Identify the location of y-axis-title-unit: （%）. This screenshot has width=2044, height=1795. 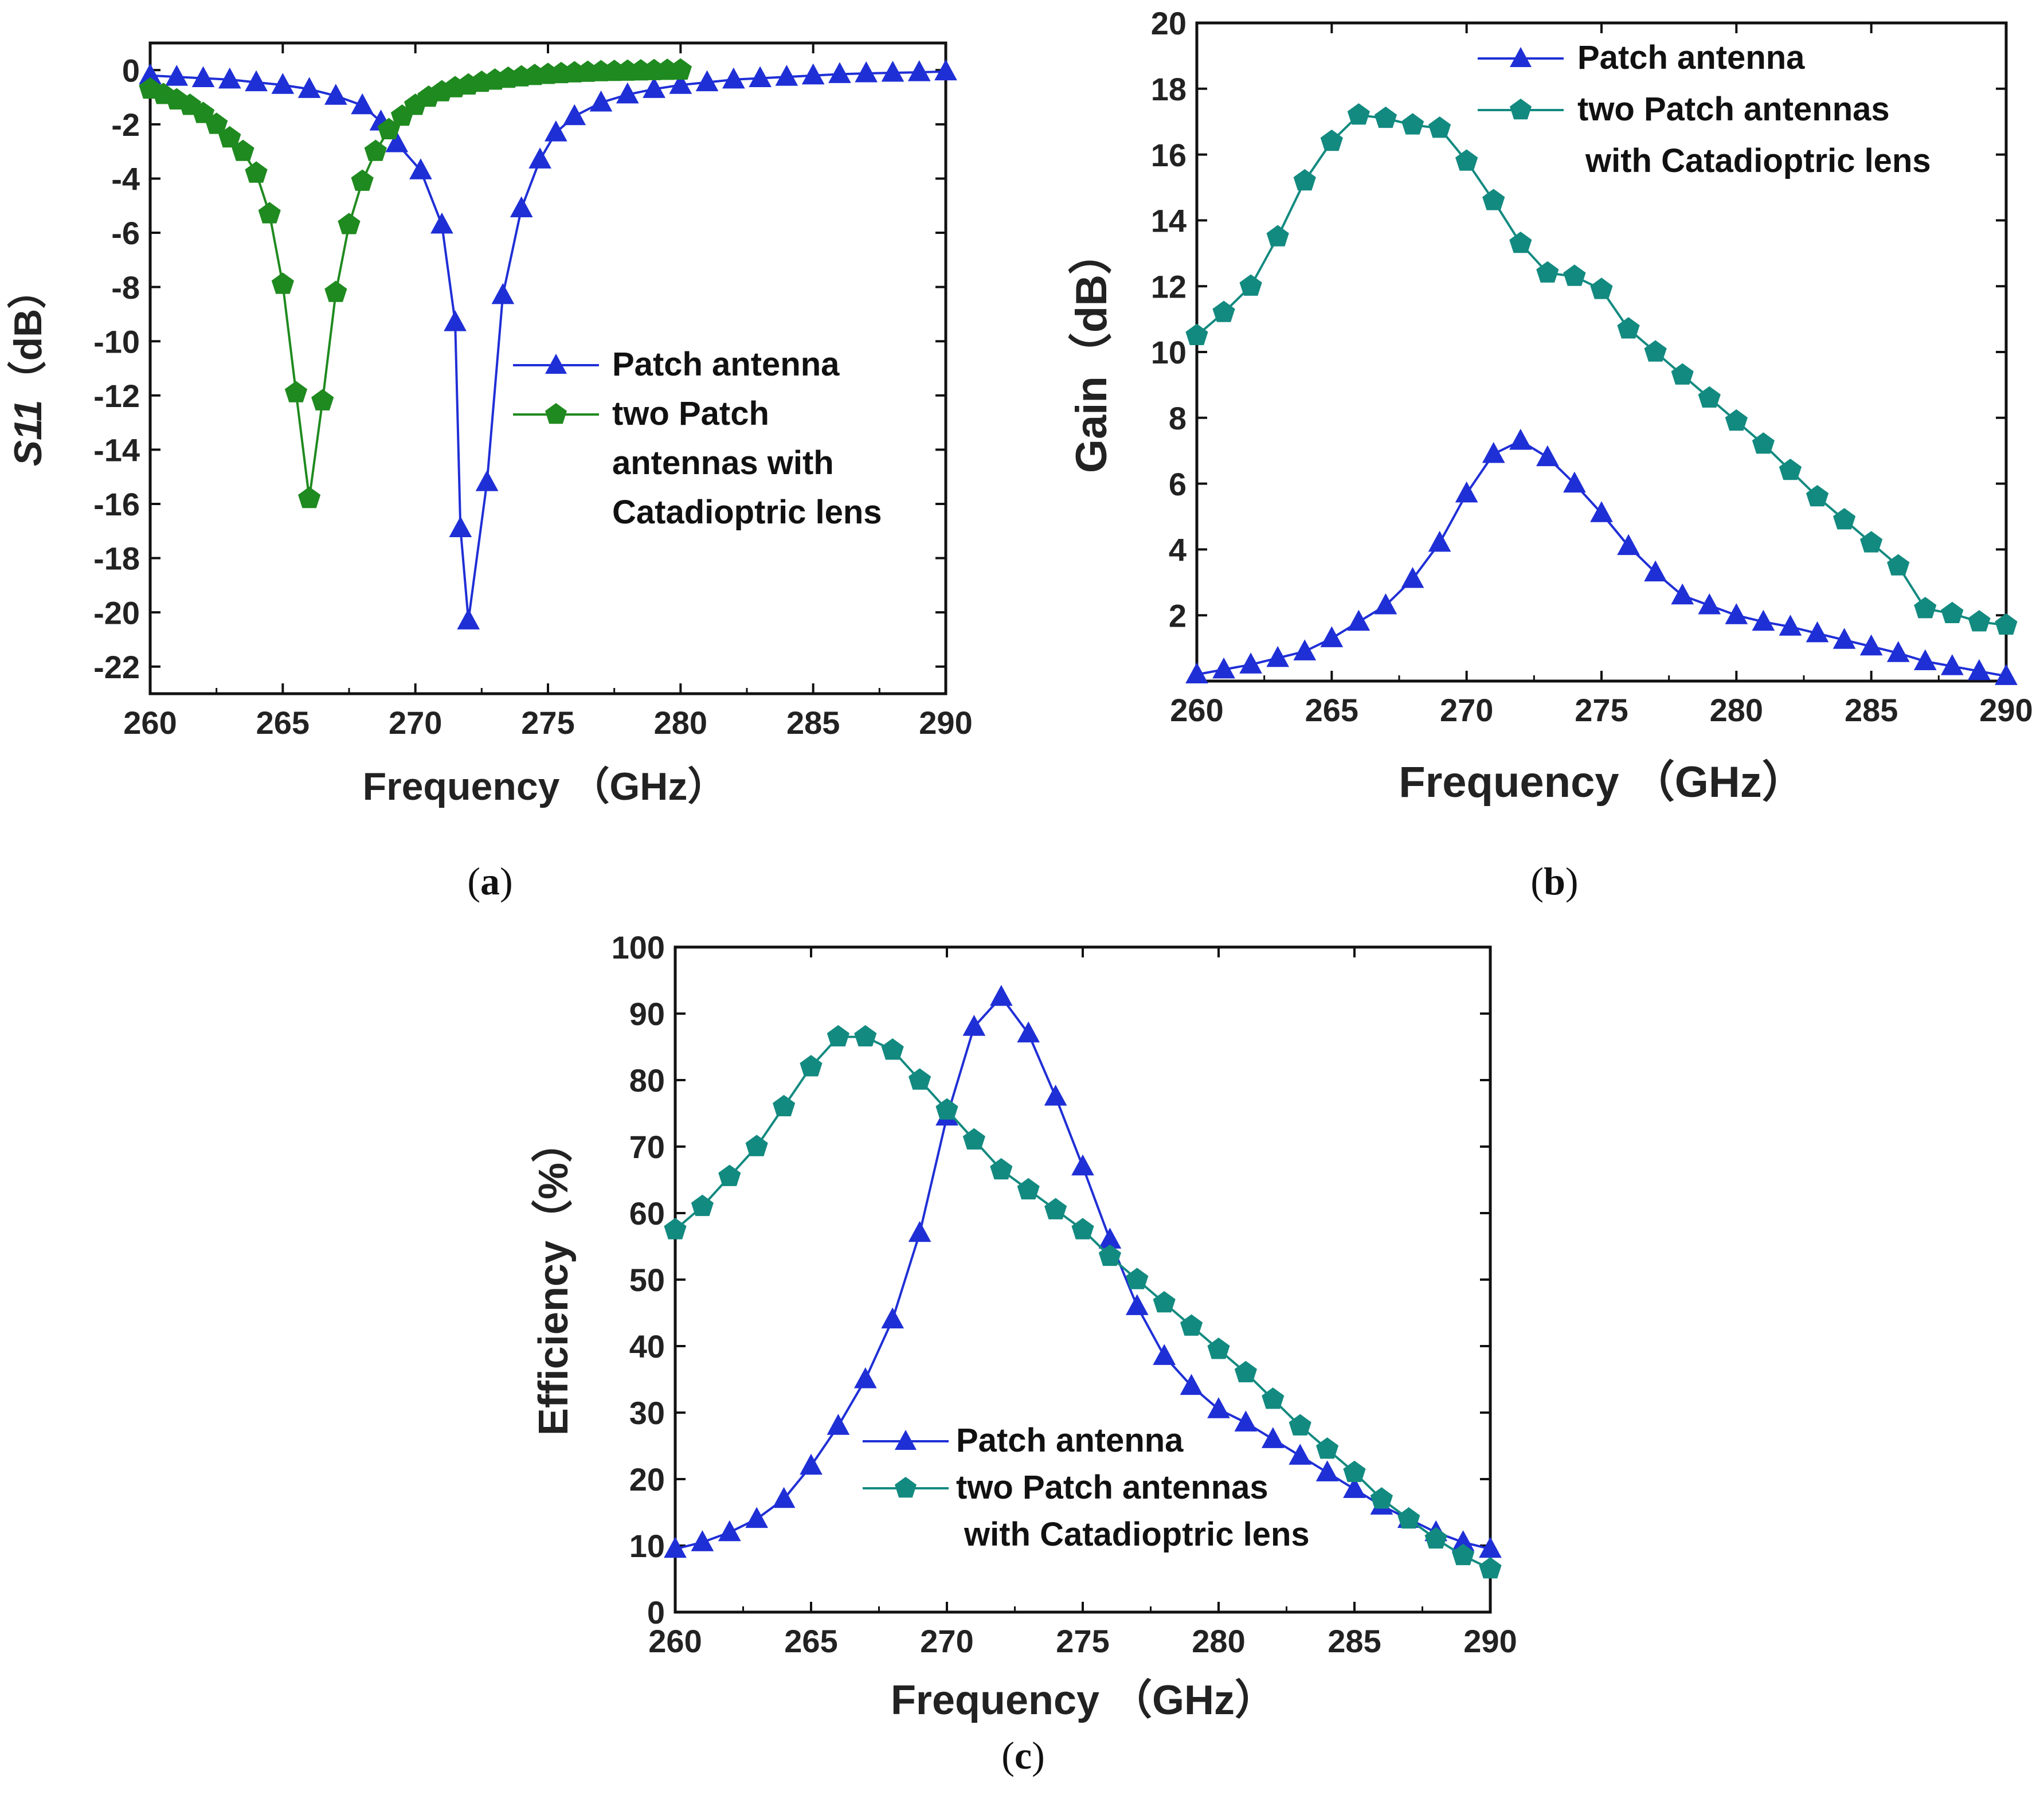
(554, 1181).